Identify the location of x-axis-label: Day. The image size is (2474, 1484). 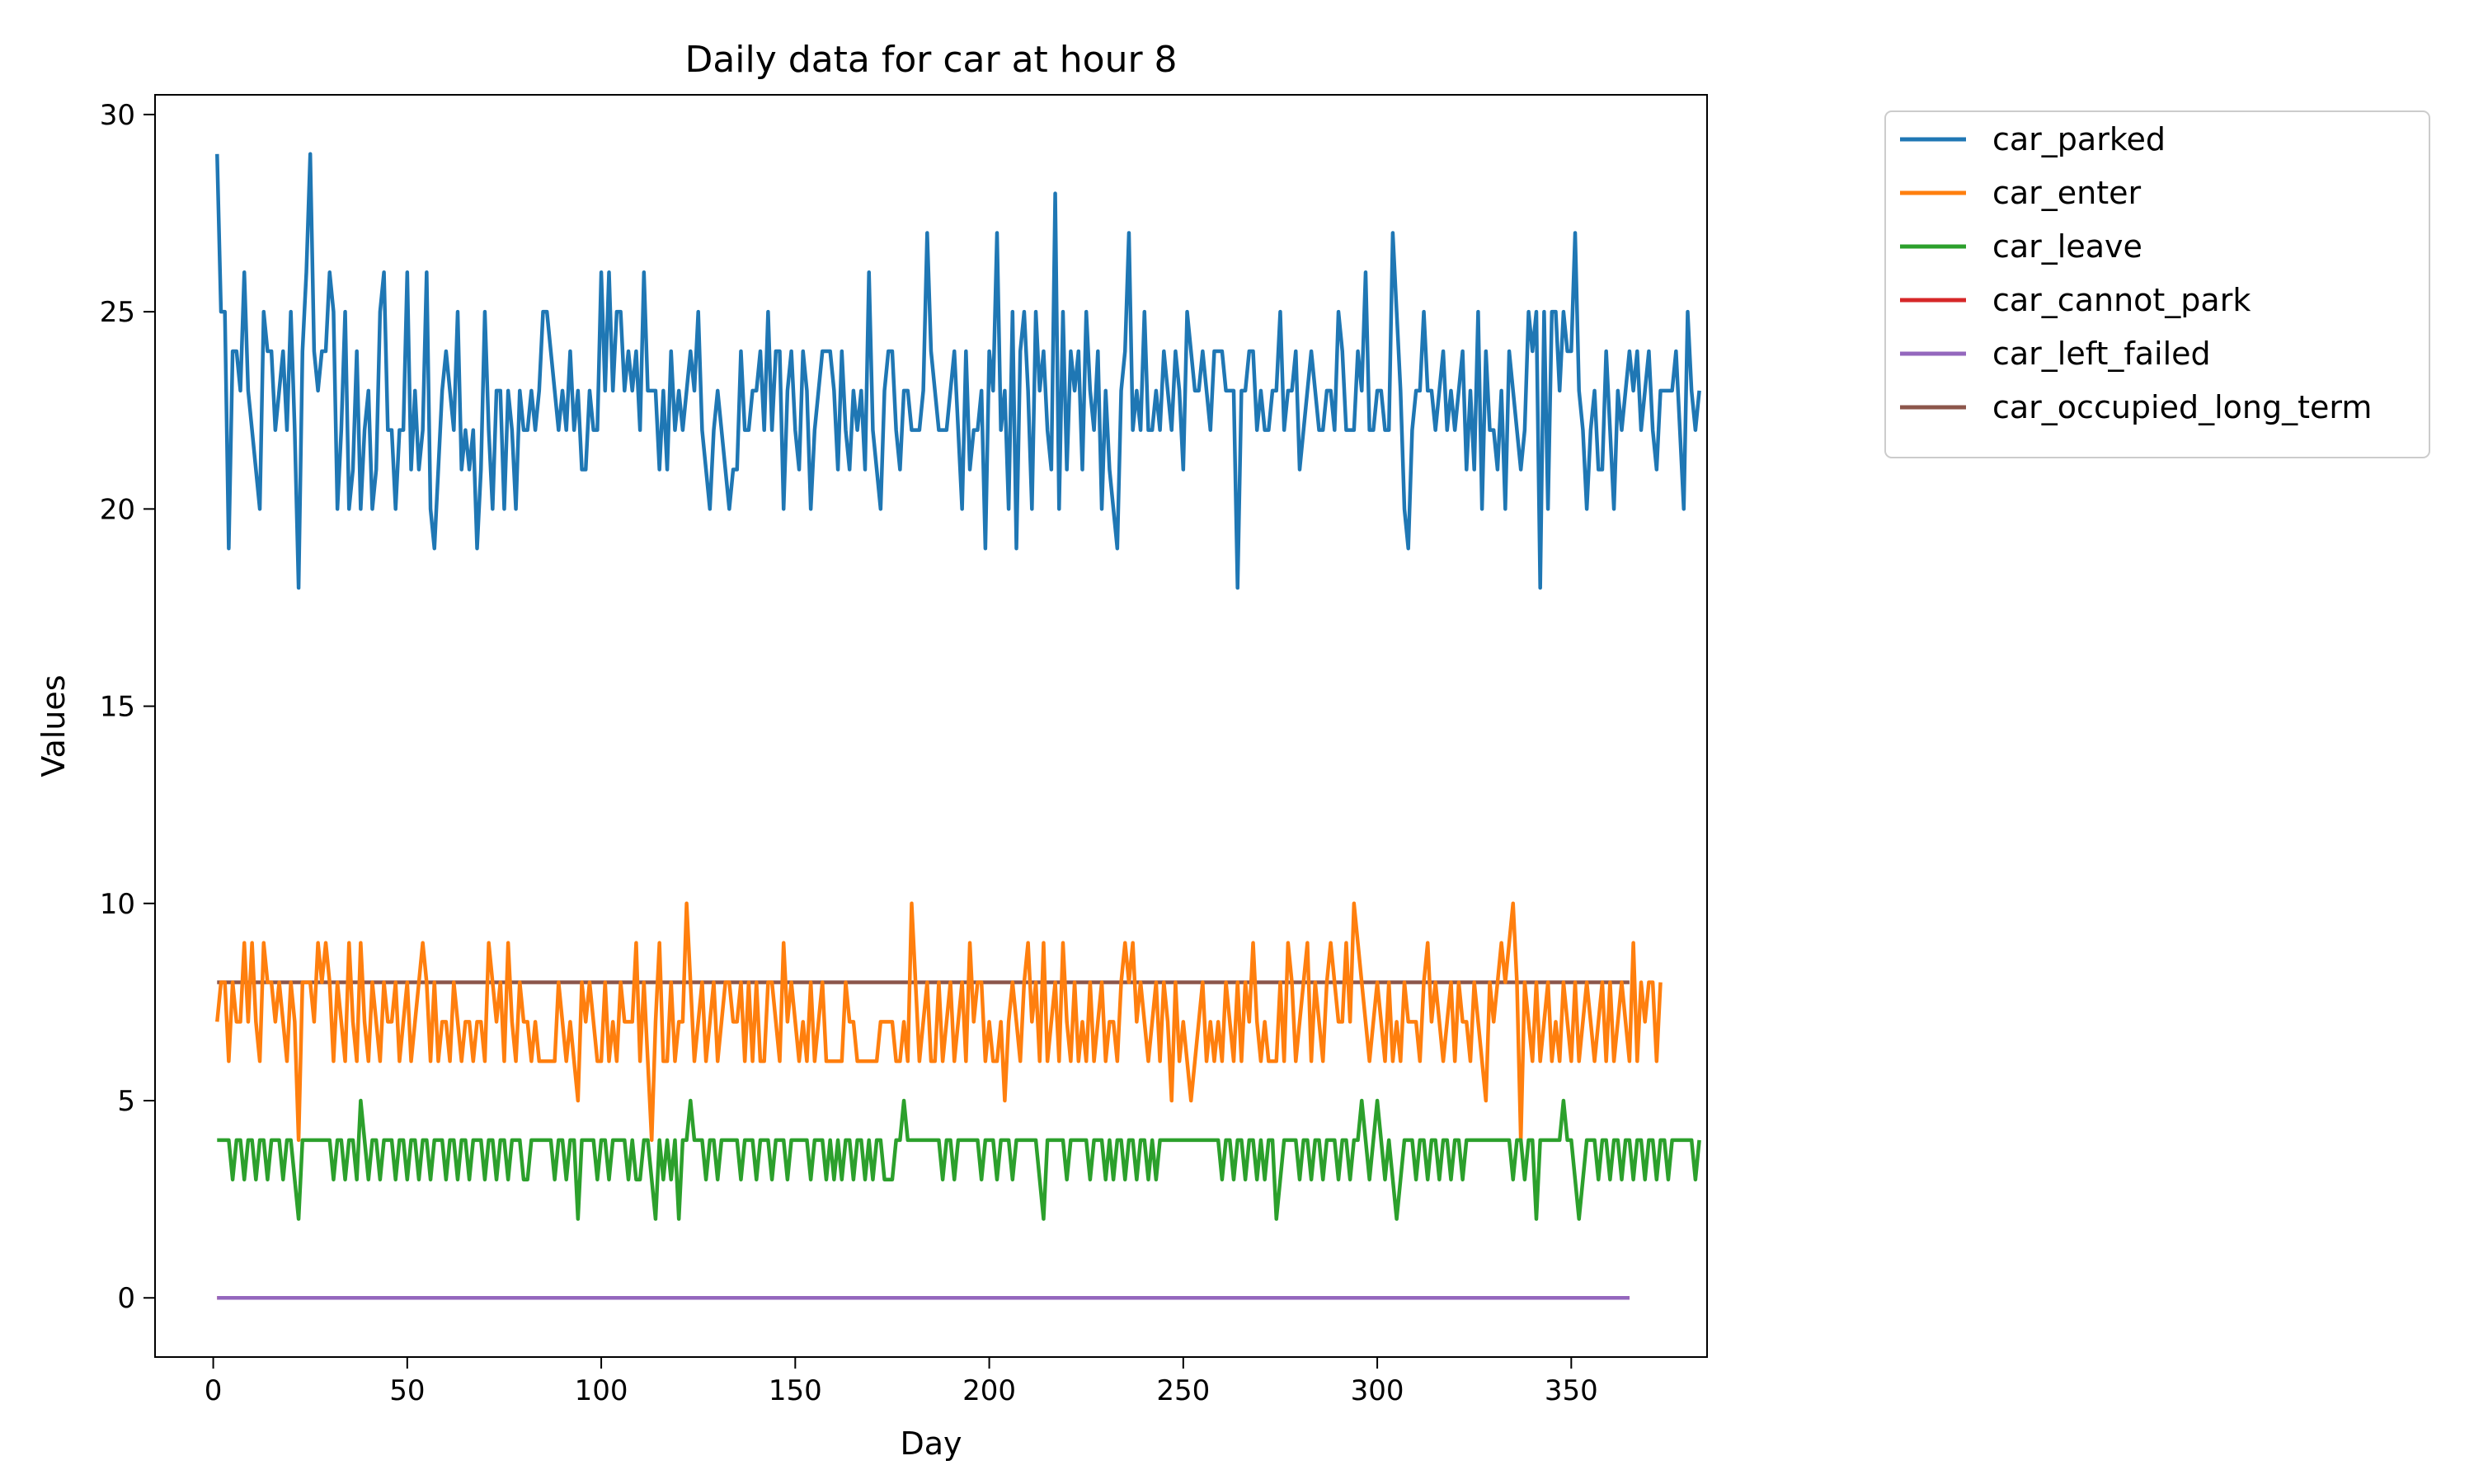
(931, 1443).